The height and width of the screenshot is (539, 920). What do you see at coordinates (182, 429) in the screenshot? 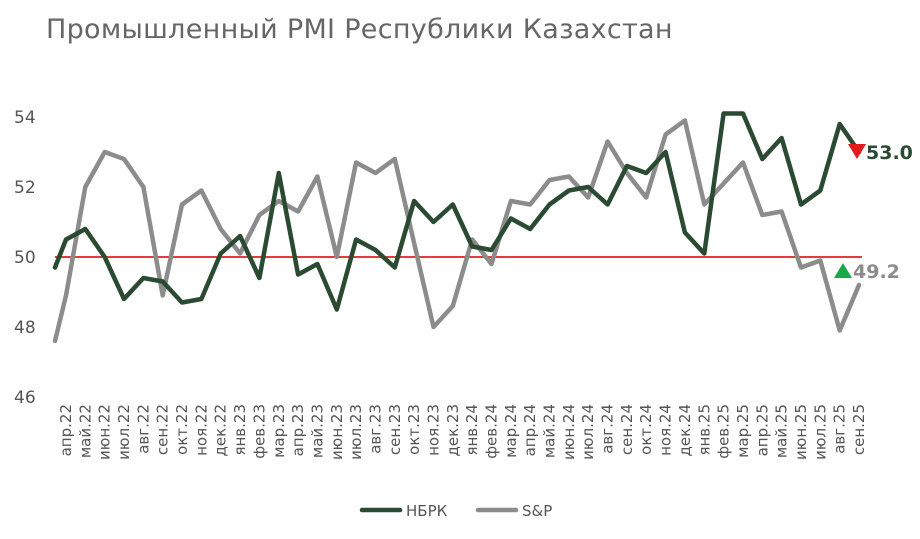
I see `x-tick-label: окт.22` at bounding box center [182, 429].